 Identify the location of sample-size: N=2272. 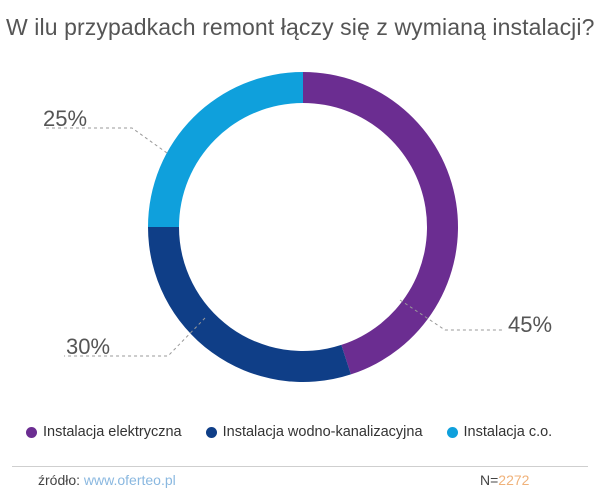
(504, 480).